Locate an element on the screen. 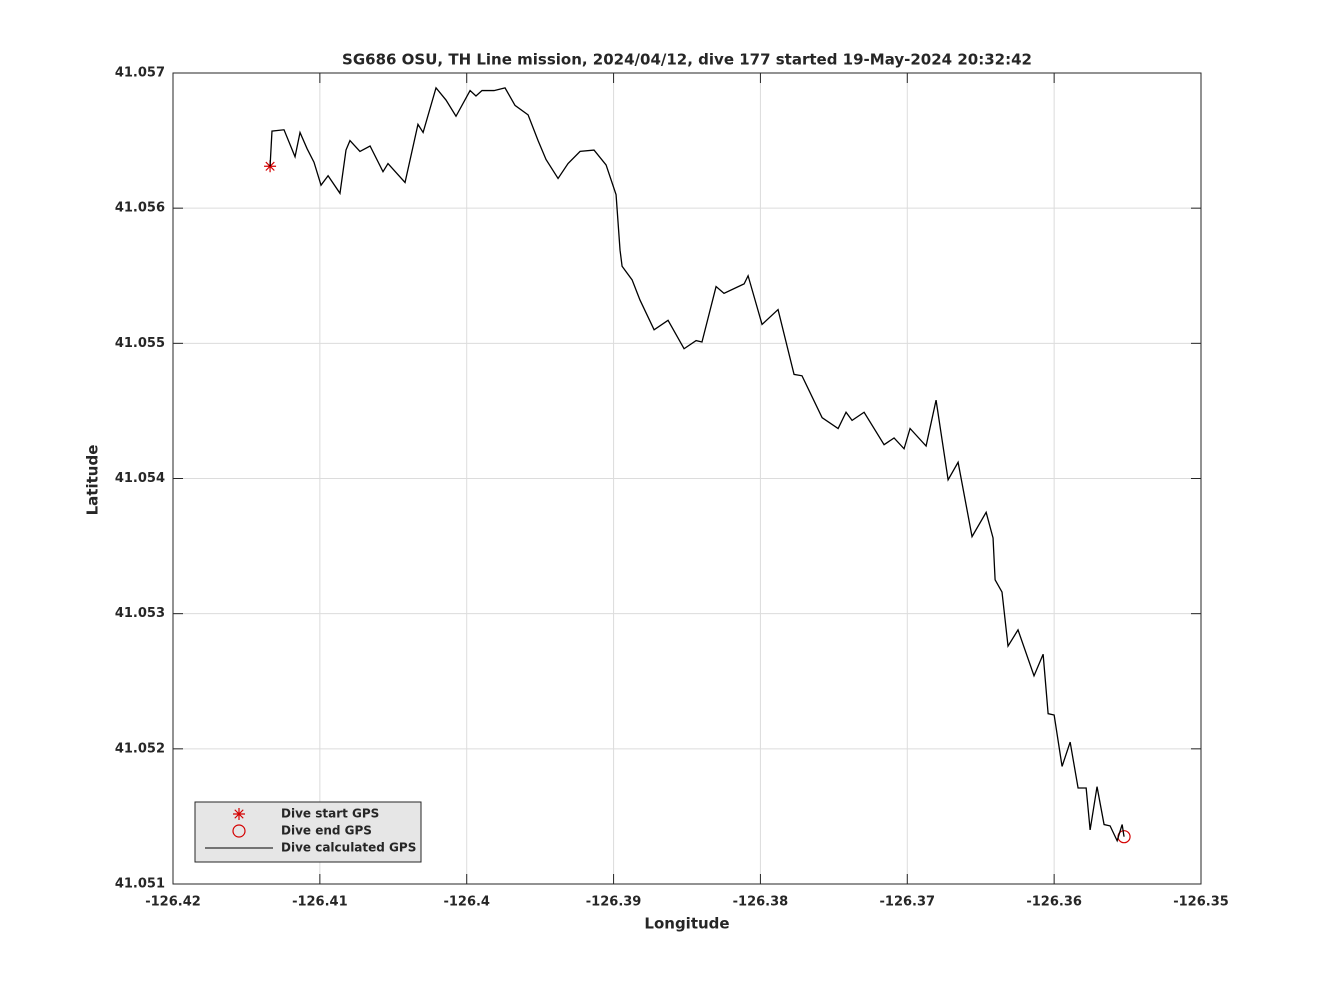 Image resolution: width=1328 pixels, height=996 pixels. y-tick-label: 41.055 is located at coordinates (140, 343).